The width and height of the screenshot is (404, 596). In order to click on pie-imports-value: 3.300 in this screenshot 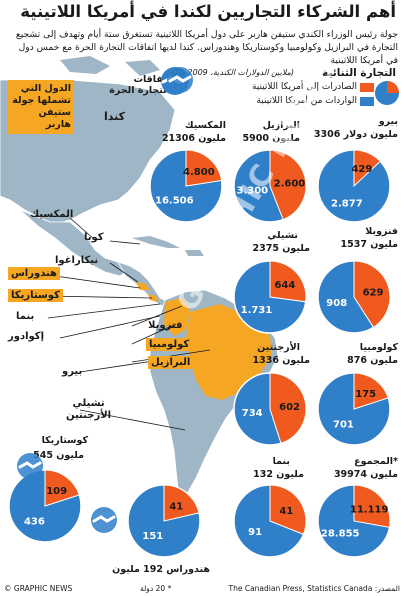, I will do `click(252, 190)`.